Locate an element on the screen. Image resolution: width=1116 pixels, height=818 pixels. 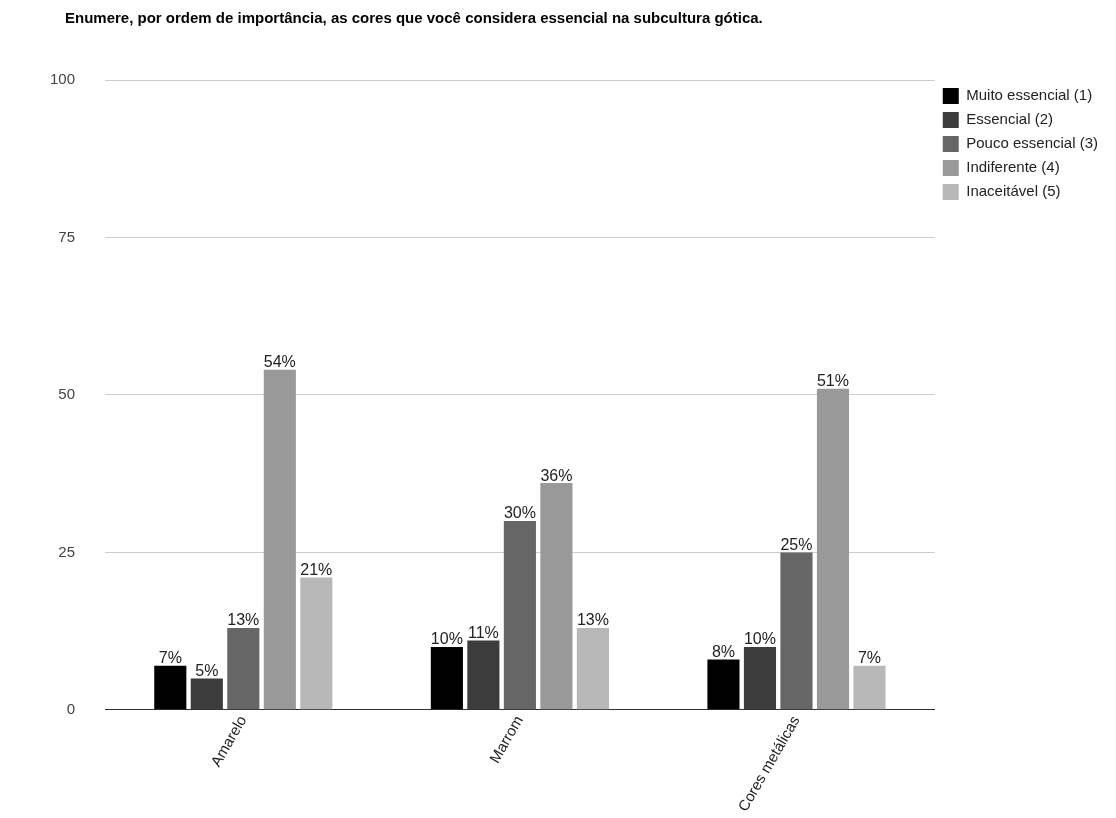
legend-label: Essencial (2) is located at coordinates (1009, 119).